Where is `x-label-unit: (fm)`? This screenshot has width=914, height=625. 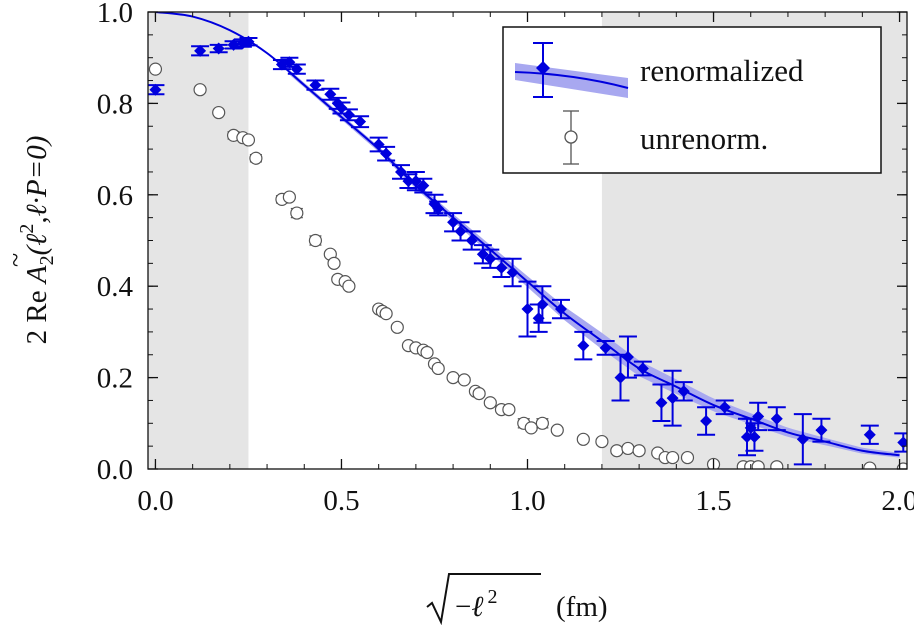
x-label-unit: (fm) is located at coordinates (582, 607).